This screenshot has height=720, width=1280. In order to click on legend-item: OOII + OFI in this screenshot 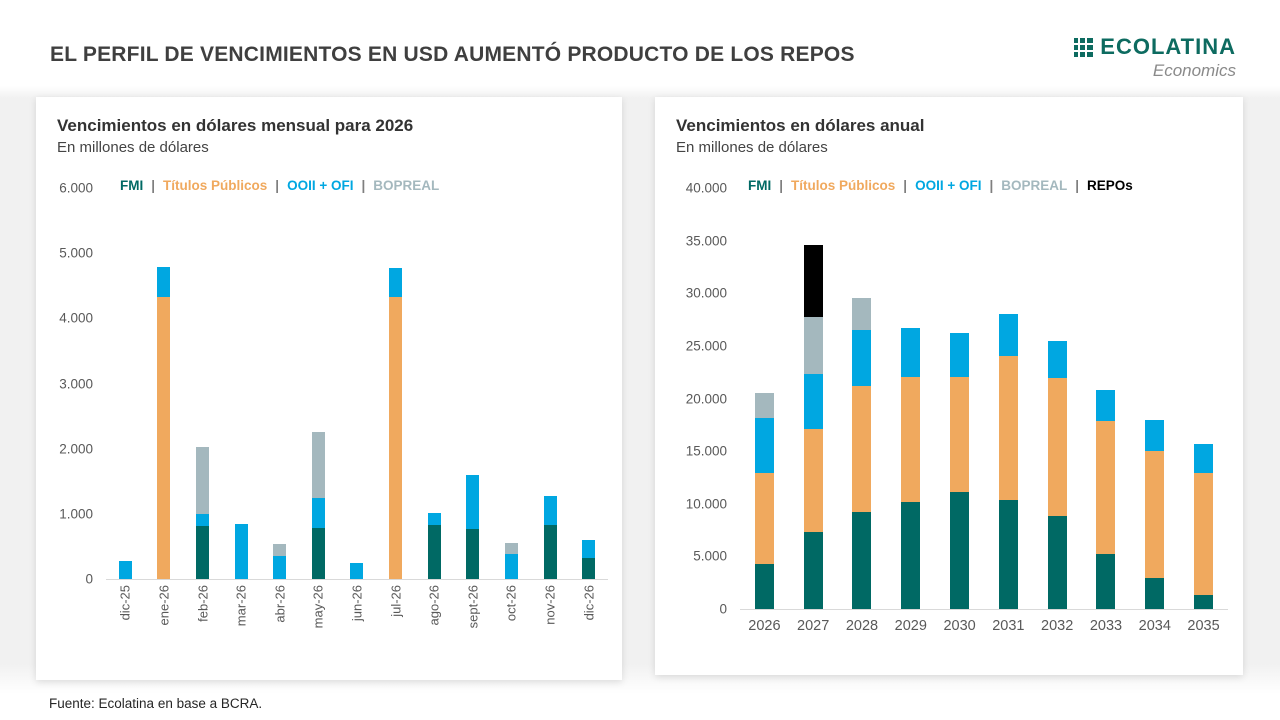, I will do `click(320, 185)`.